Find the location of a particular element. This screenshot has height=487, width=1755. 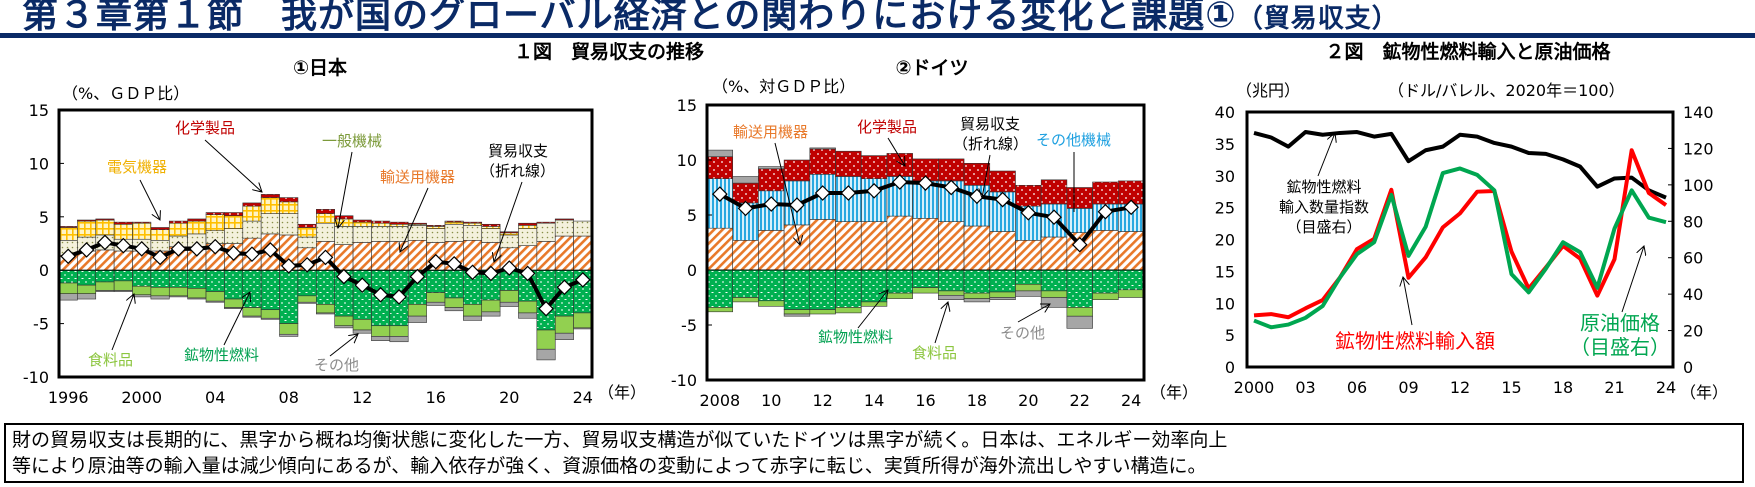

japan-bar-chemicals-1997 is located at coordinates (87, 220).